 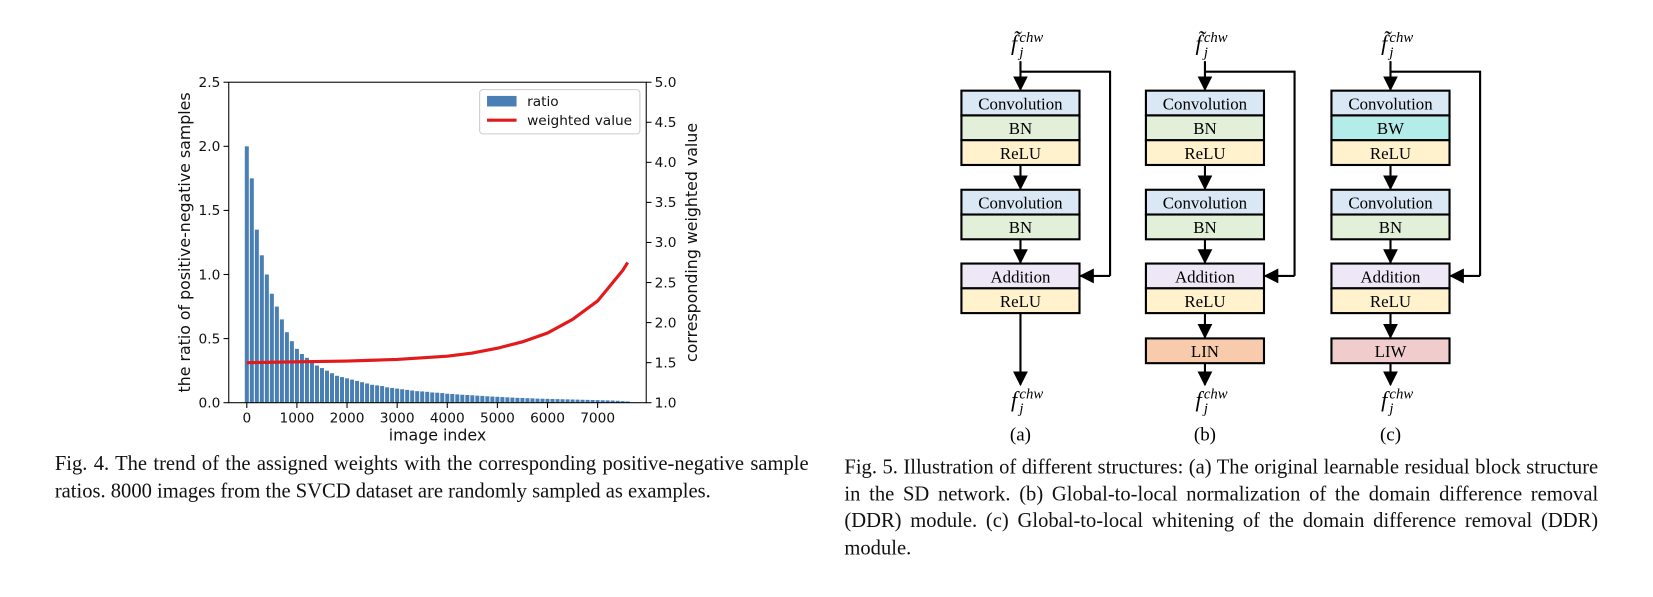 What do you see at coordinates (184, 242) in the screenshot?
I see `y-axis-label: the ratio of positive-negative samples` at bounding box center [184, 242].